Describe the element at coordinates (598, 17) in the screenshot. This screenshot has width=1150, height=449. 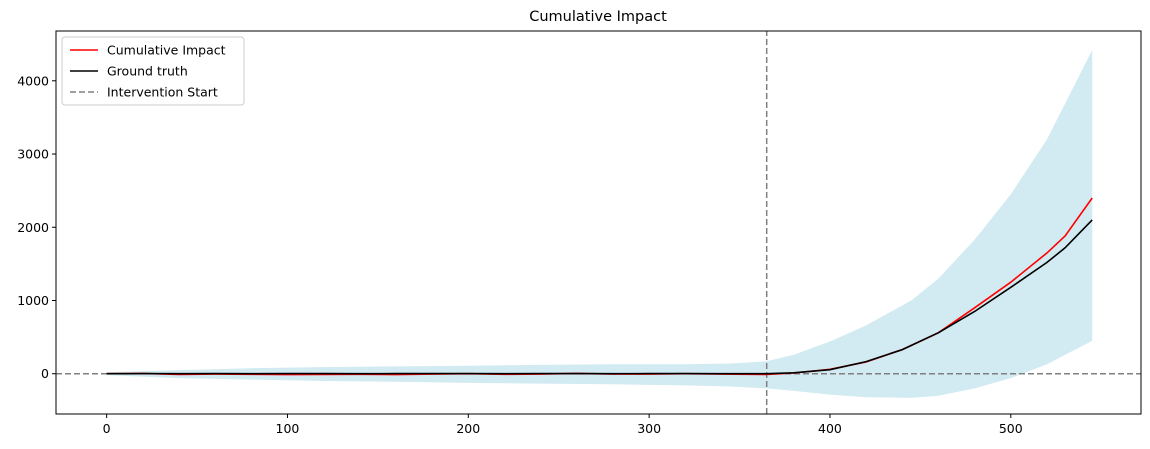
I see `chart-title: Cumulative Impact` at that location.